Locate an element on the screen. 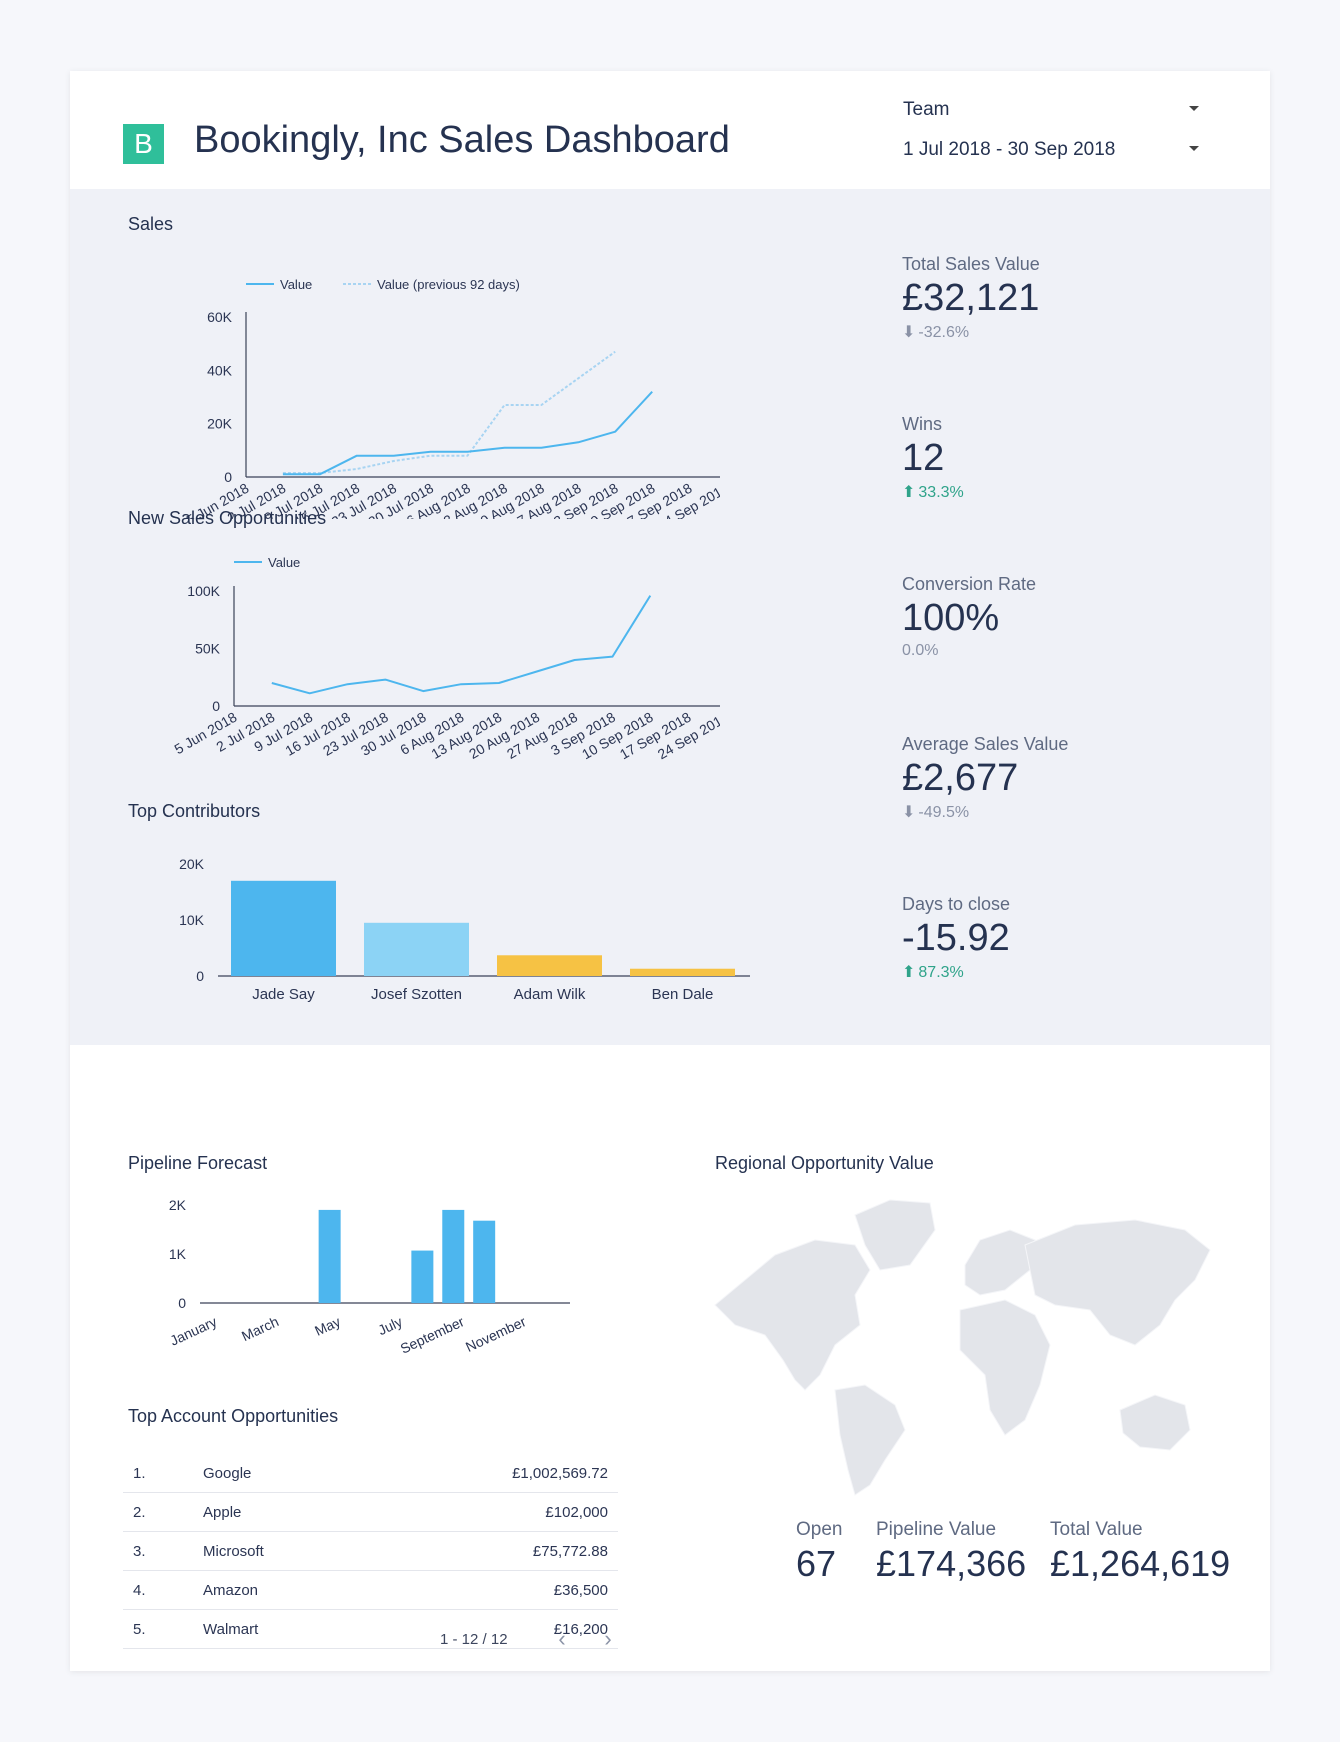 The height and width of the screenshot is (1742, 1340). date-range-label: 1 Jul 2018 - 30 Sep 2018 is located at coordinates (1009, 149).